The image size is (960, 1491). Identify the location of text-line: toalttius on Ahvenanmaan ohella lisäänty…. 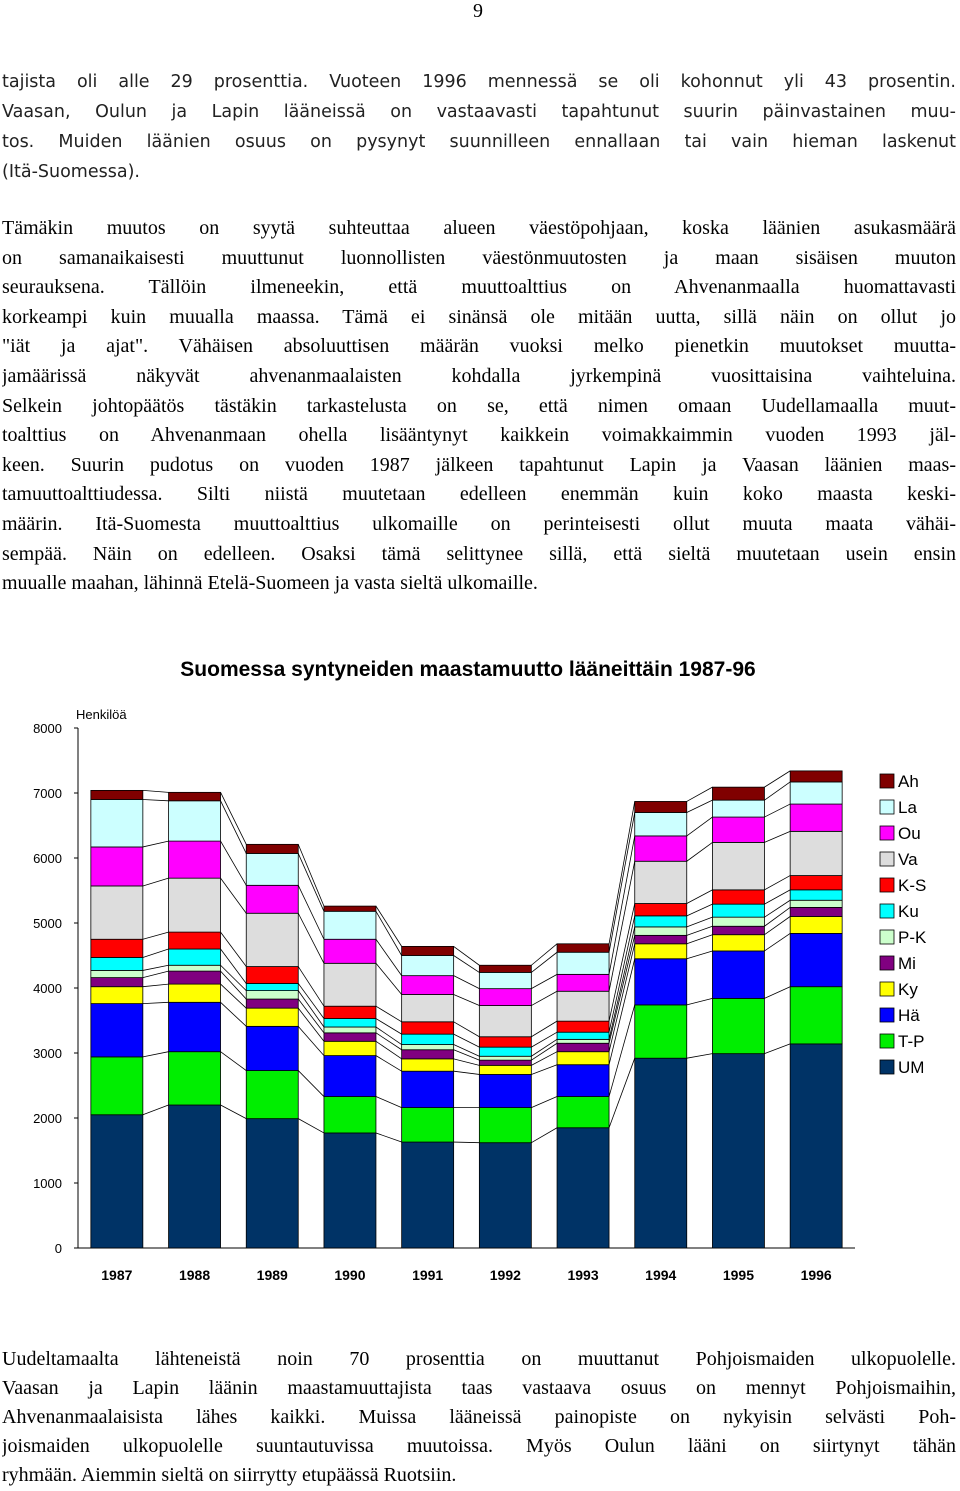
(479, 435).